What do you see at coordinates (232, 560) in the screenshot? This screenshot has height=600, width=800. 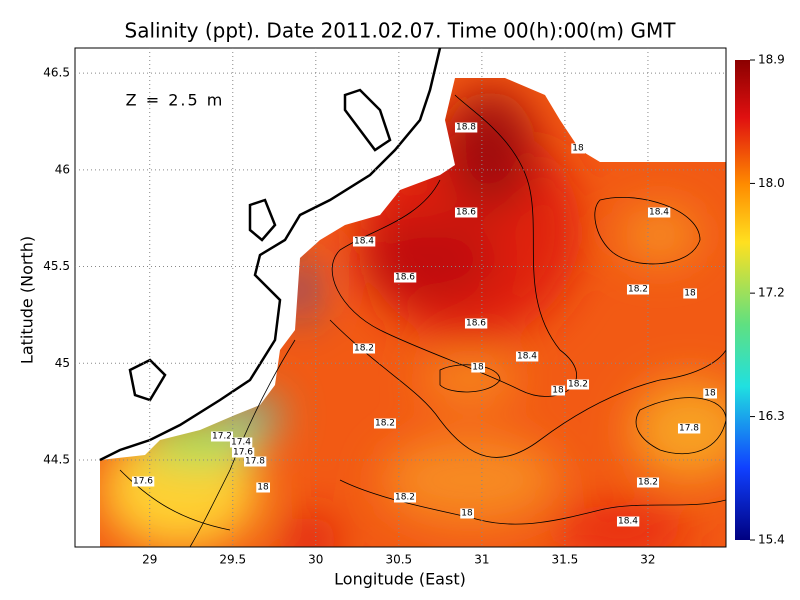 I see `x-tick-label: 29.5` at bounding box center [232, 560].